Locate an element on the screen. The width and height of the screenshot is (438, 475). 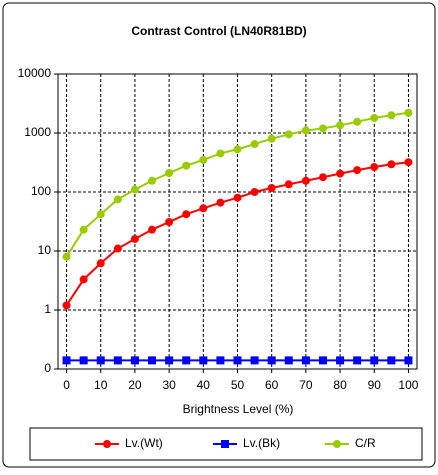
x-tick-label: 10 is located at coordinates (101, 385).